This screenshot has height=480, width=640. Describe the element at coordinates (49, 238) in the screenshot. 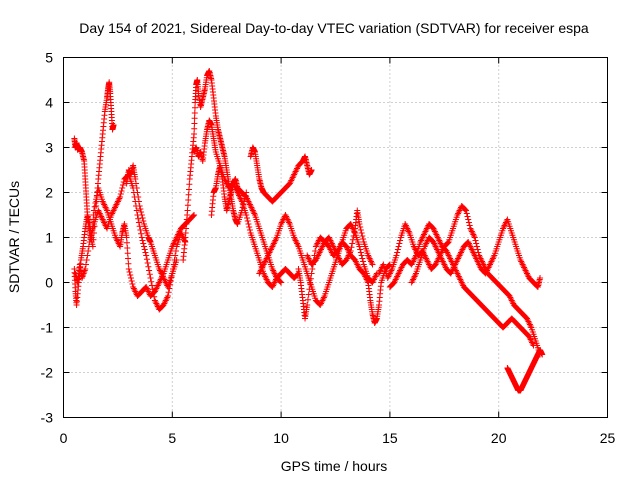

I see `y-tick-label: 1` at that location.